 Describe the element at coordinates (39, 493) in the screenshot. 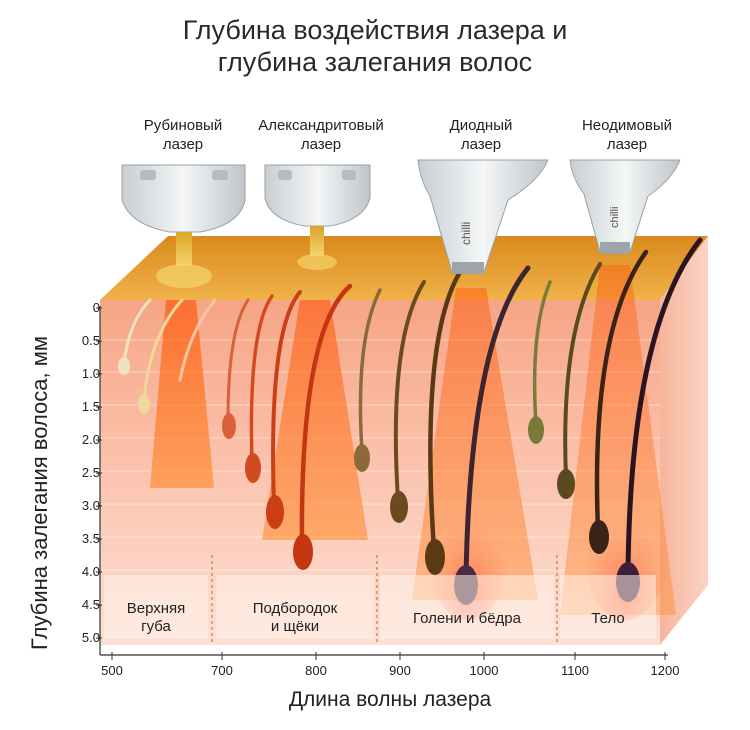

I see `y-axis-title: Глубина залегания волоса, мм` at that location.